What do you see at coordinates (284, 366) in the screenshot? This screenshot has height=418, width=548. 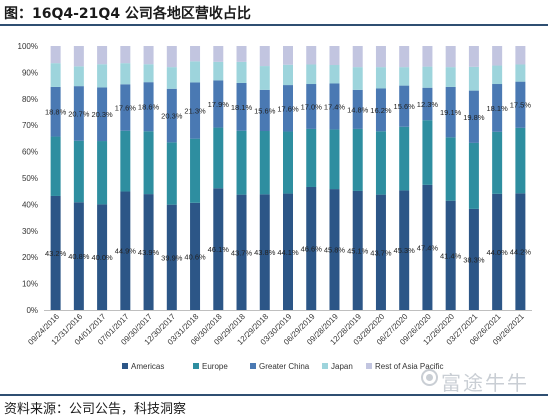 I see `legend-label: Greater China` at bounding box center [284, 366].